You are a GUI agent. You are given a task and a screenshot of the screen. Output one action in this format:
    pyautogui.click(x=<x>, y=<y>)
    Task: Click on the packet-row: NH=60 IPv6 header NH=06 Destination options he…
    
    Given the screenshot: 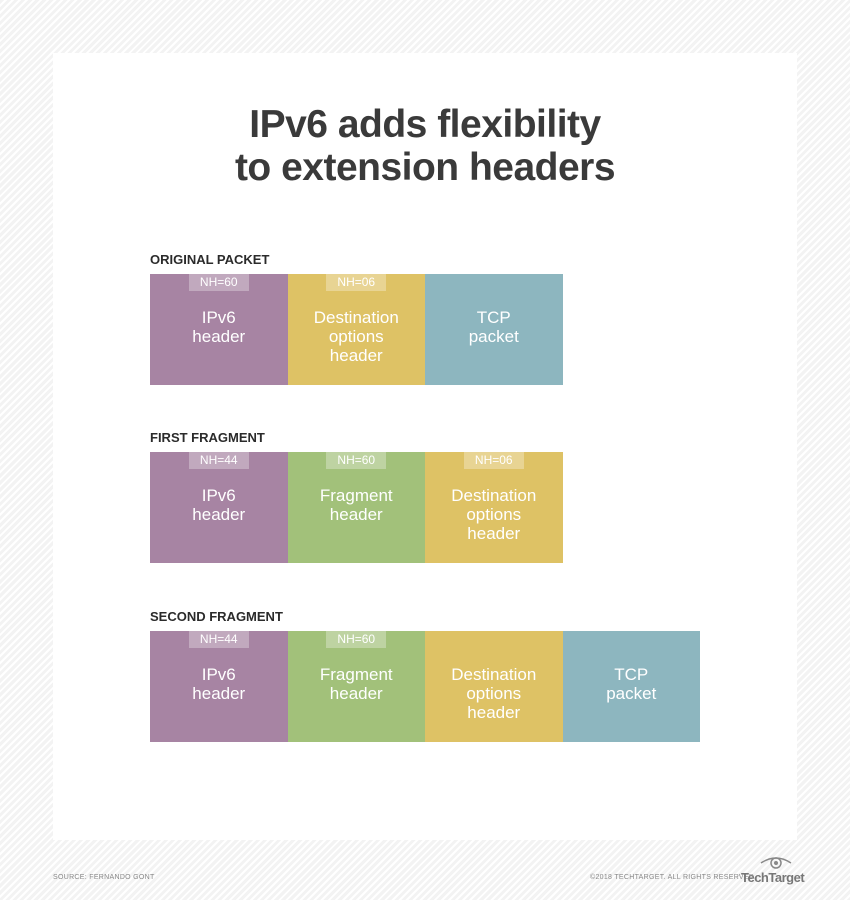 What is the action you would take?
    pyautogui.click(x=356, y=329)
    